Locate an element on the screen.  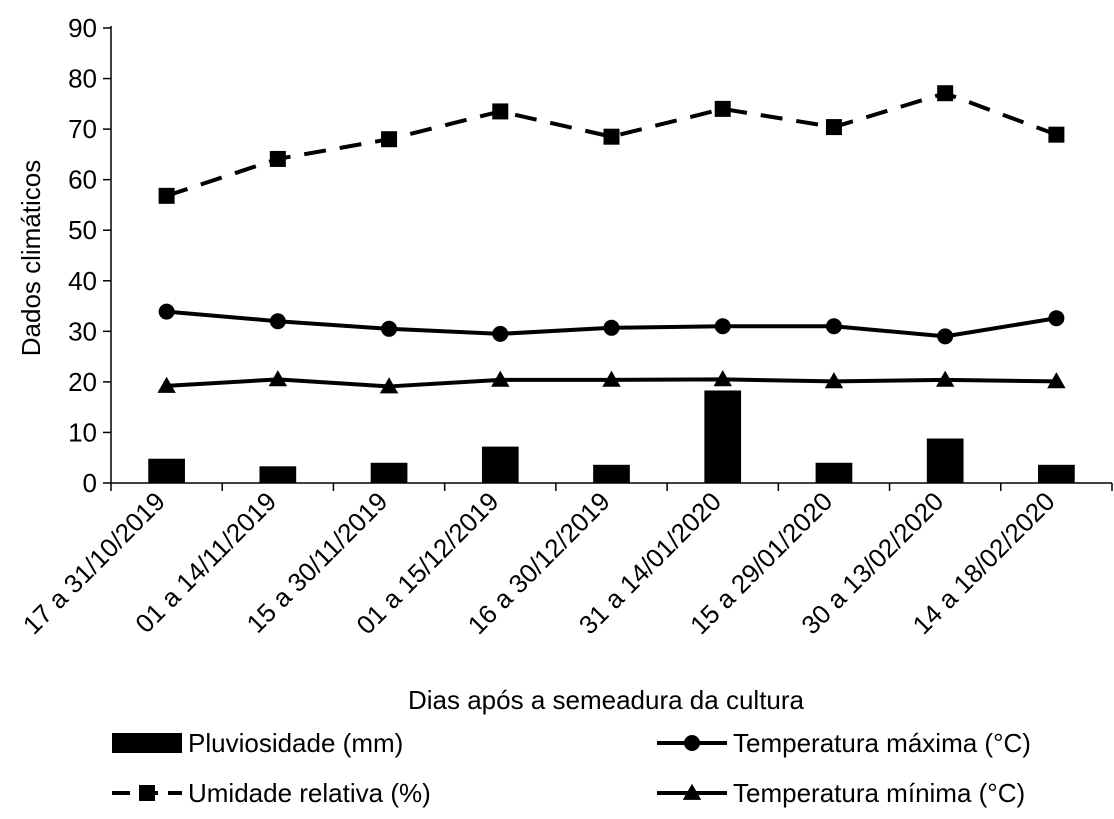
legend-label: Umidade relativa (%) is located at coordinates (309, 793).